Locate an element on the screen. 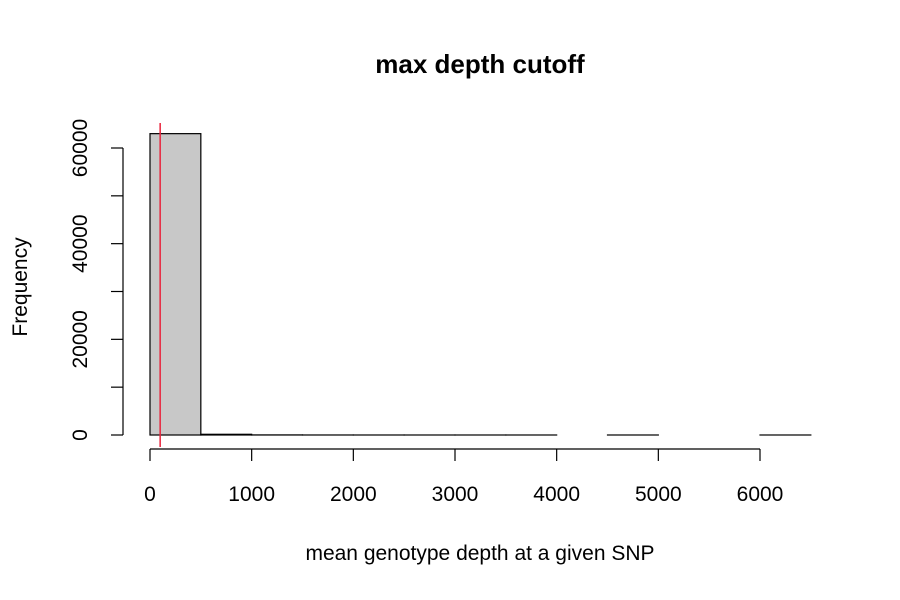  x-tick-label: 5000 is located at coordinates (658, 494).